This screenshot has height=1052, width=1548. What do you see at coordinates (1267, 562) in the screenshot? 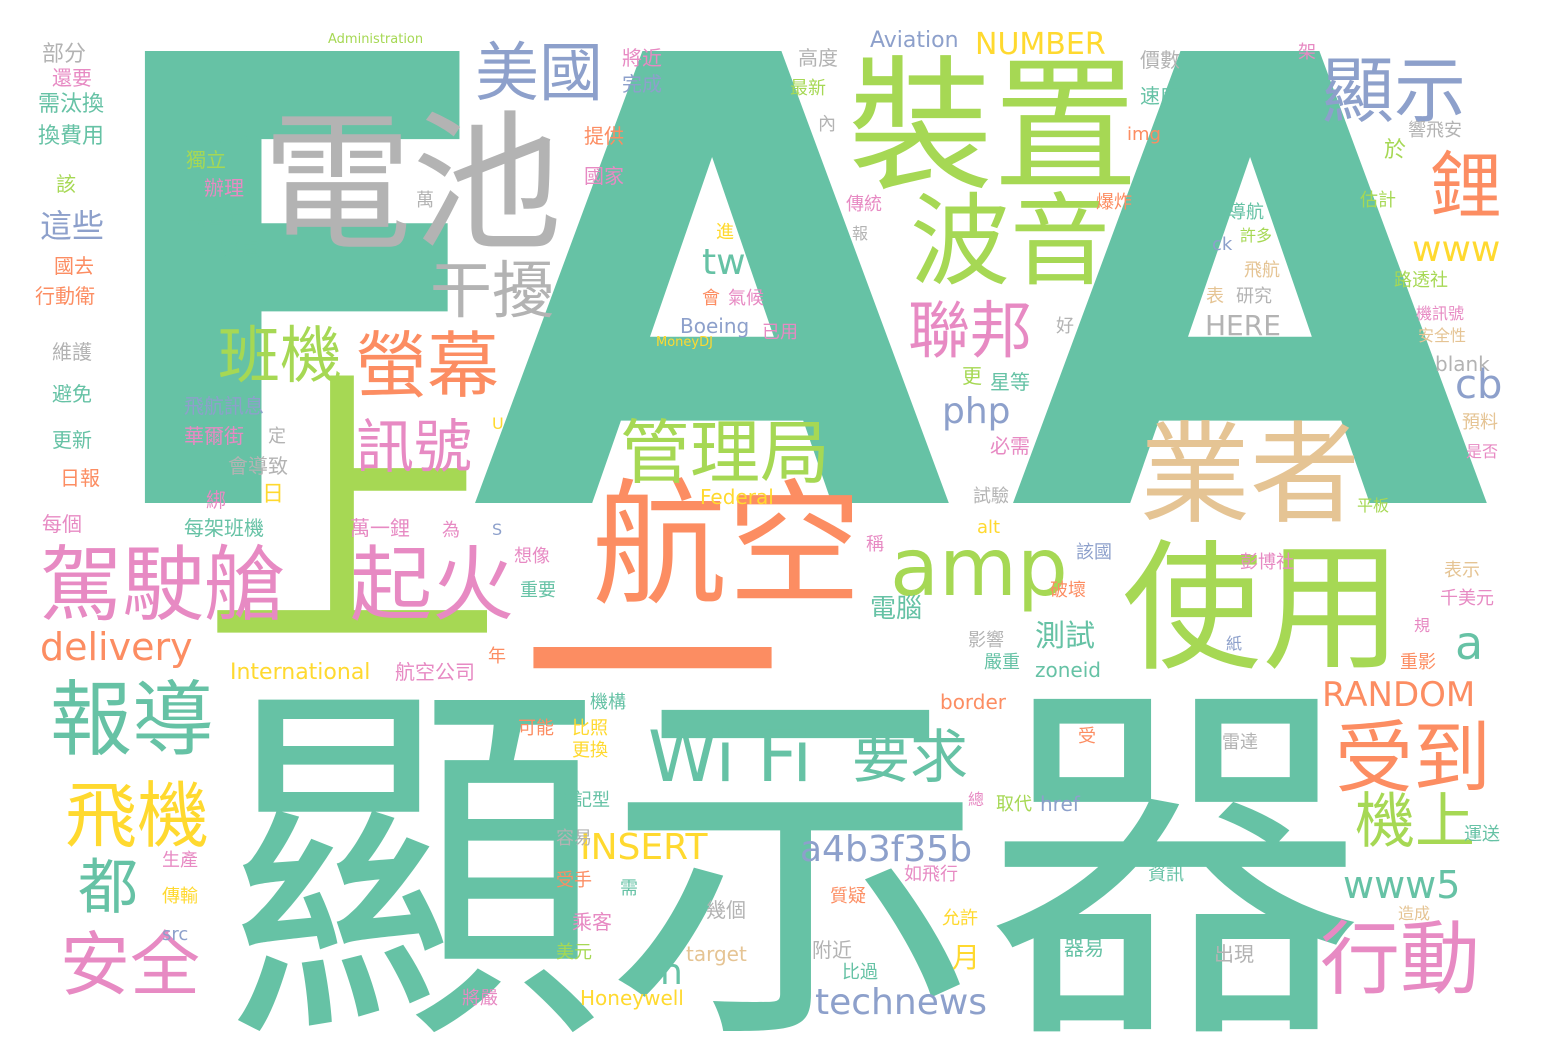
I see `word: 彭博社` at bounding box center [1267, 562].